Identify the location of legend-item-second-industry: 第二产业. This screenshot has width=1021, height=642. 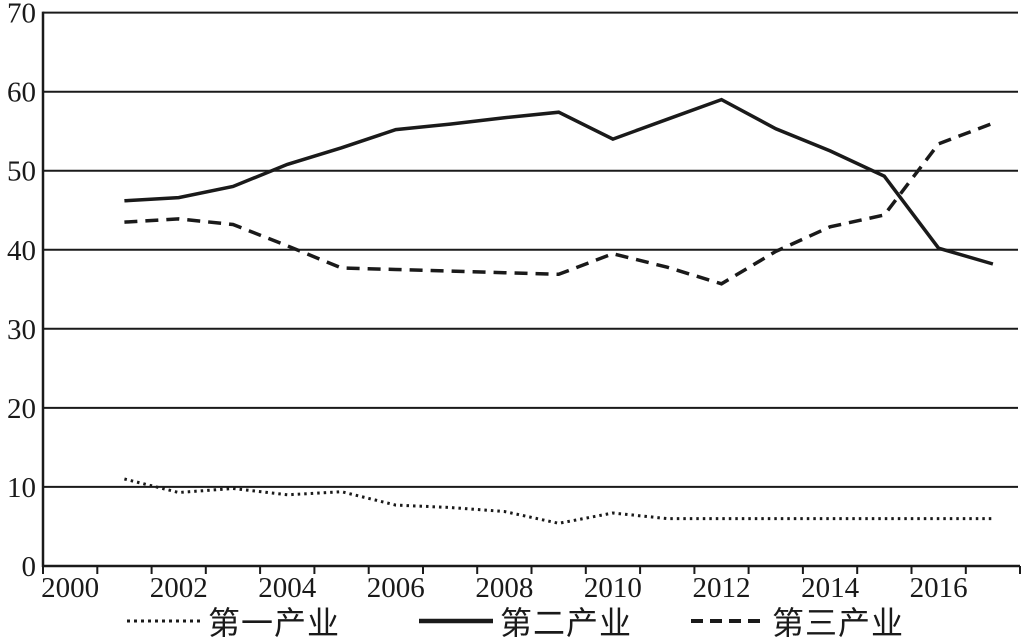
(525, 620).